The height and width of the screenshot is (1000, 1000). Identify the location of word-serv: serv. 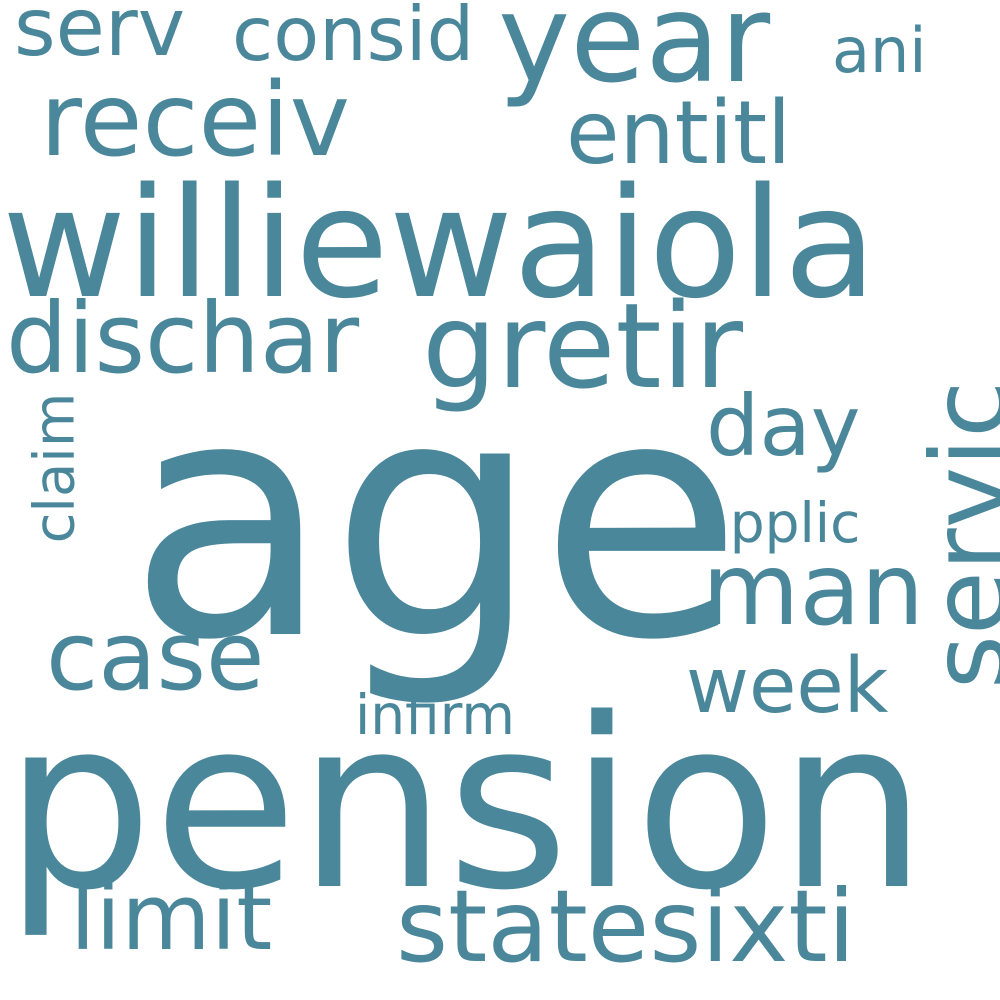
(100, 37).